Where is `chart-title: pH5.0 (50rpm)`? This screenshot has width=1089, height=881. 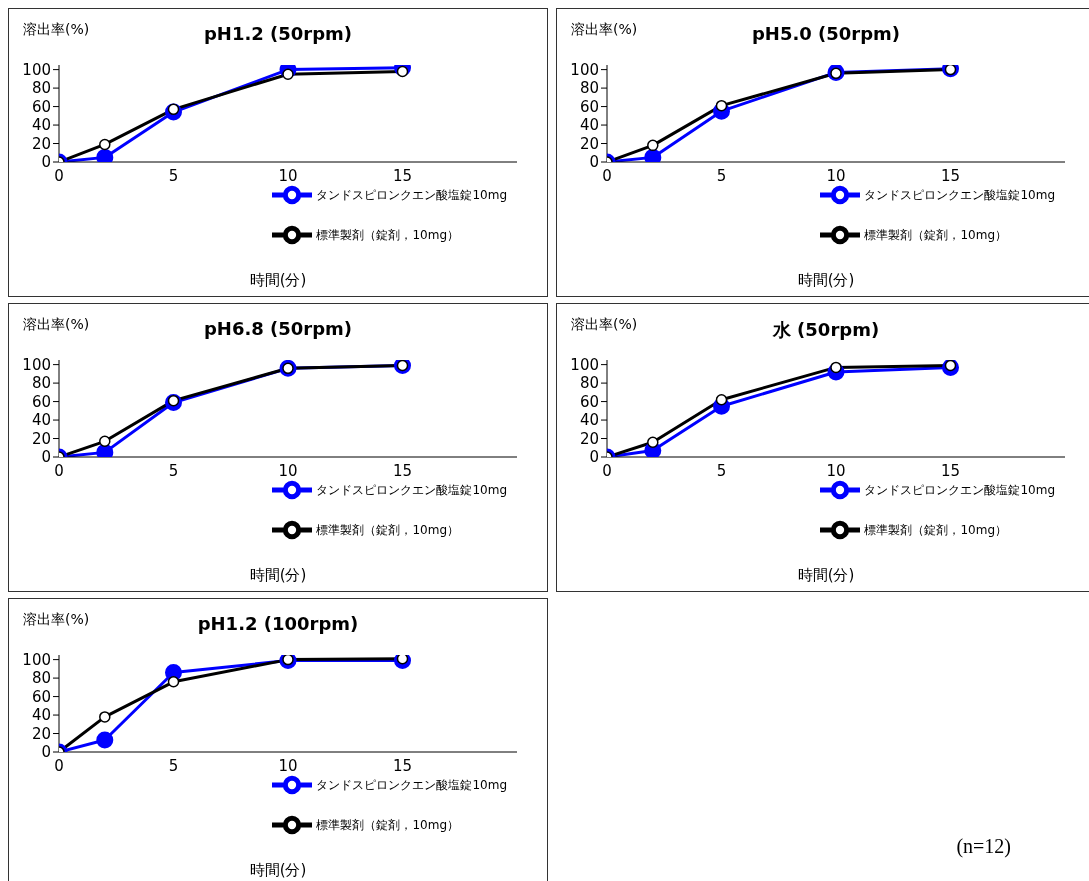
chart-title: pH5.0 (50rpm) is located at coordinates (826, 33).